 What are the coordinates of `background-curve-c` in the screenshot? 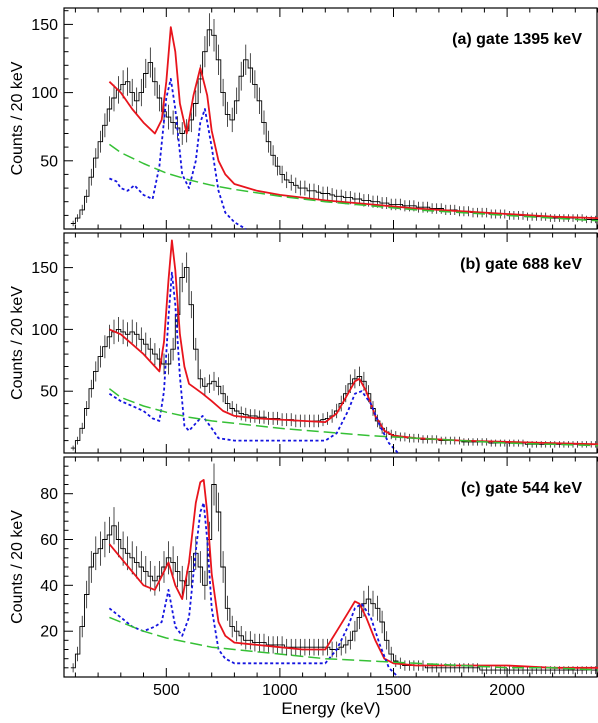 It's located at (353, 643).